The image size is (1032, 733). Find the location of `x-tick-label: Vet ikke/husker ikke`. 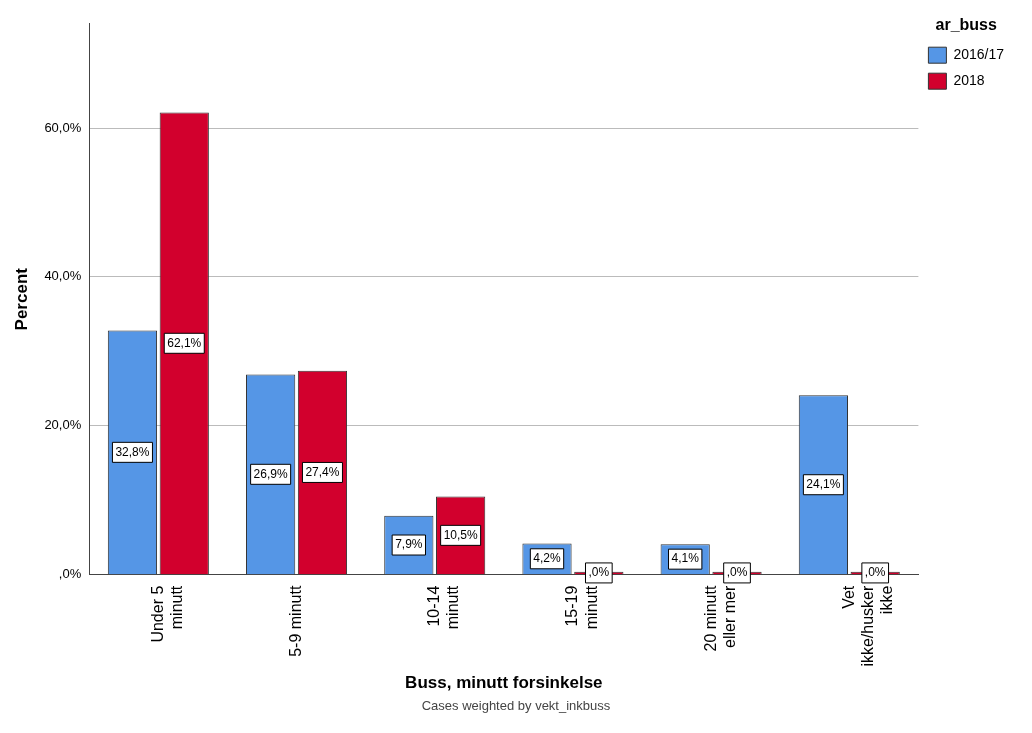

x-tick-label: Vet ikke/husker ikke is located at coordinates (867, 626).